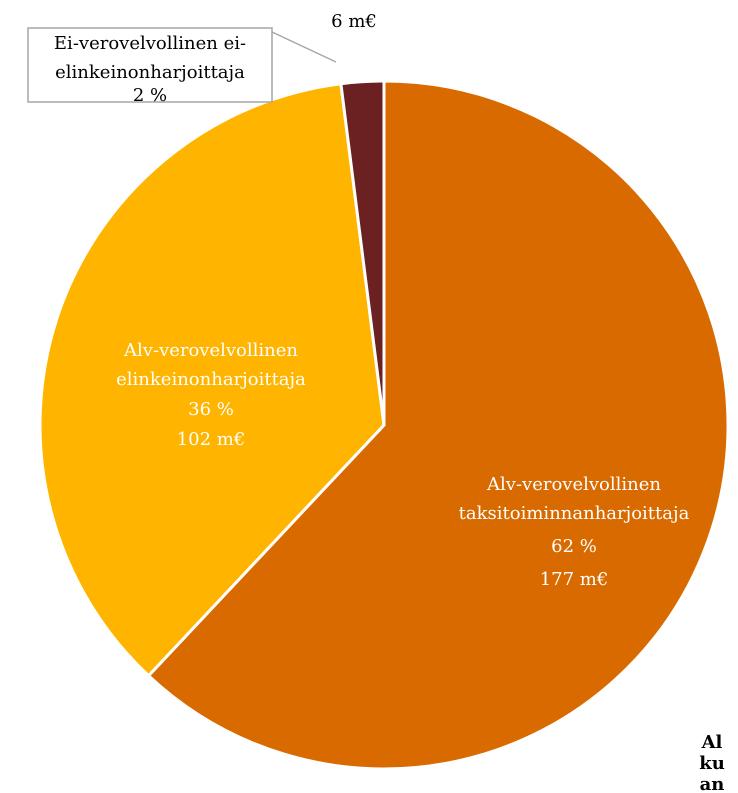 This screenshot has height=793, width=738. Describe the element at coordinates (574, 579) in the screenshot. I see `slice-amount: 177 m€` at that location.